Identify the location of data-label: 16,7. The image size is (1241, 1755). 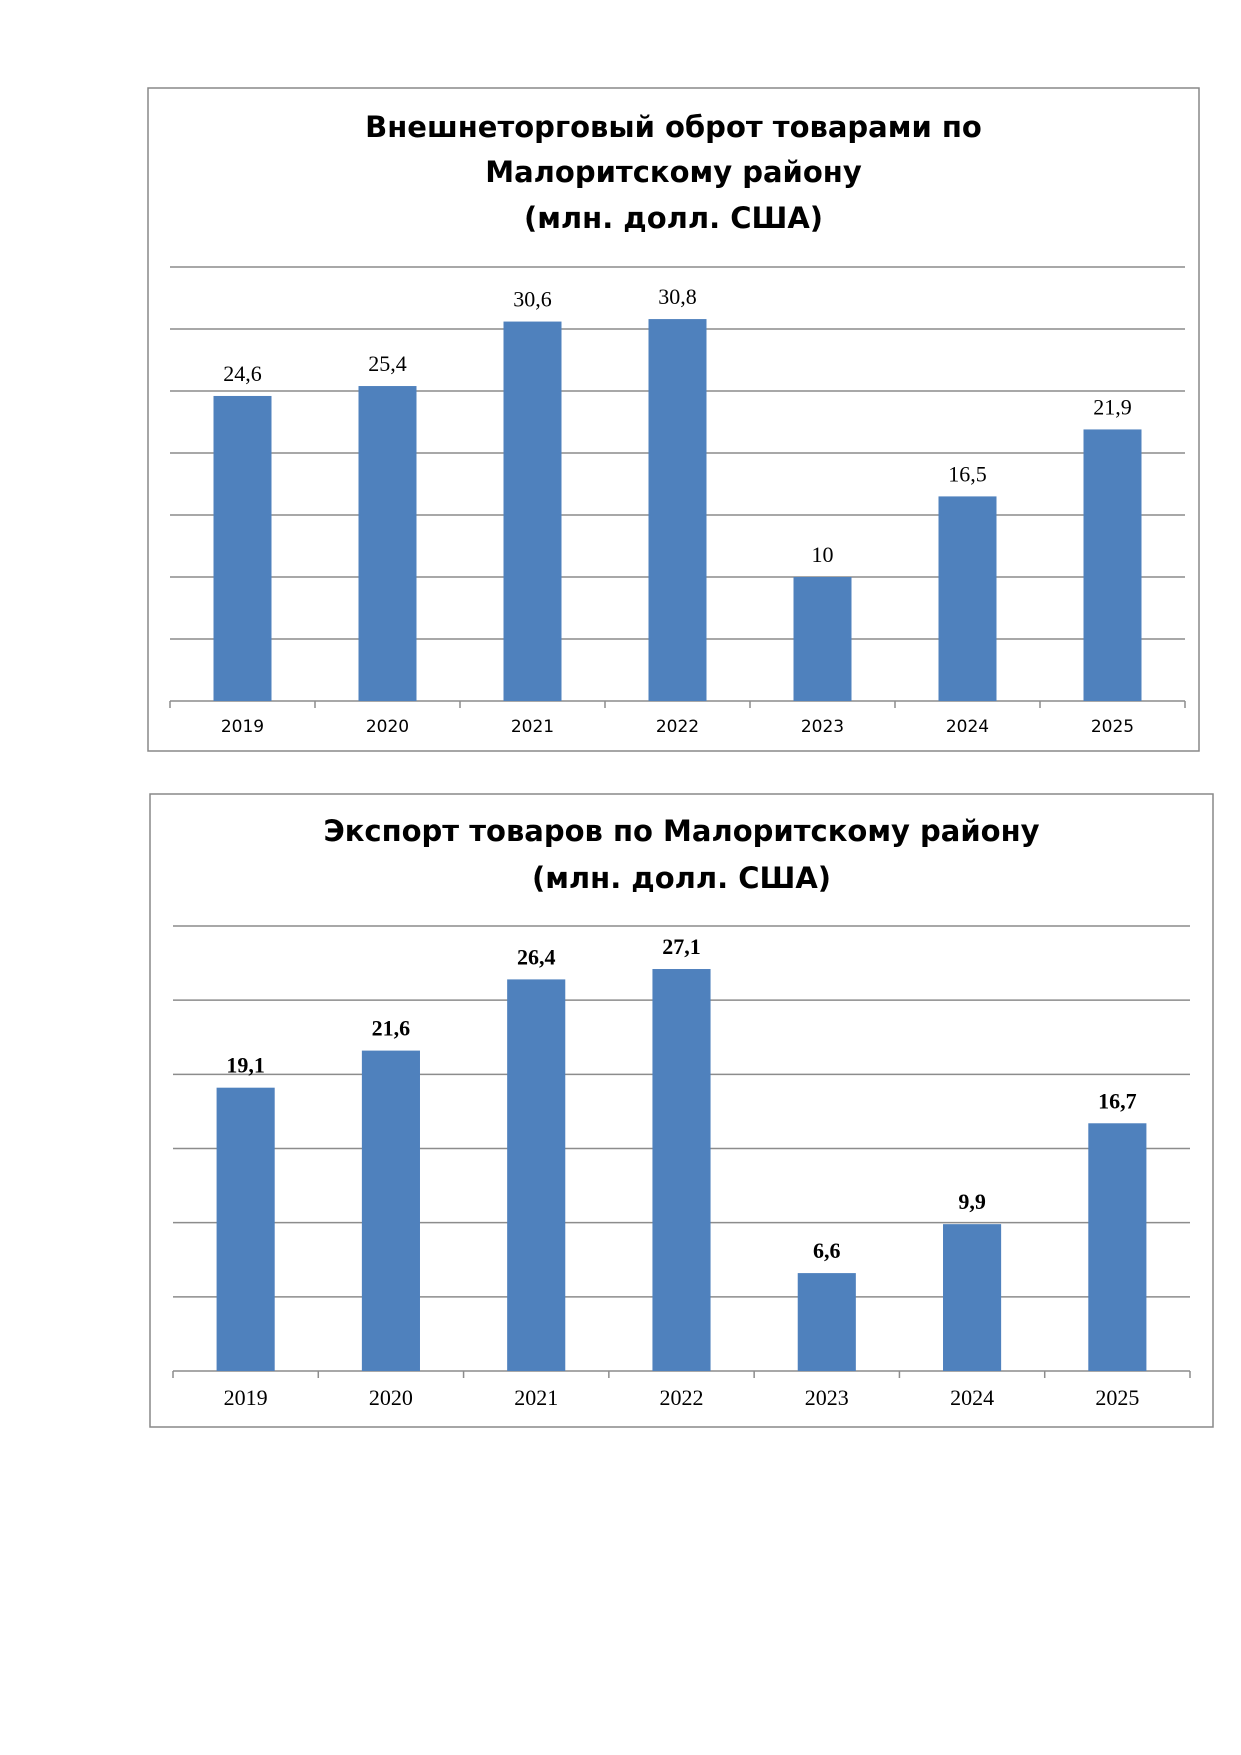
(1117, 1100).